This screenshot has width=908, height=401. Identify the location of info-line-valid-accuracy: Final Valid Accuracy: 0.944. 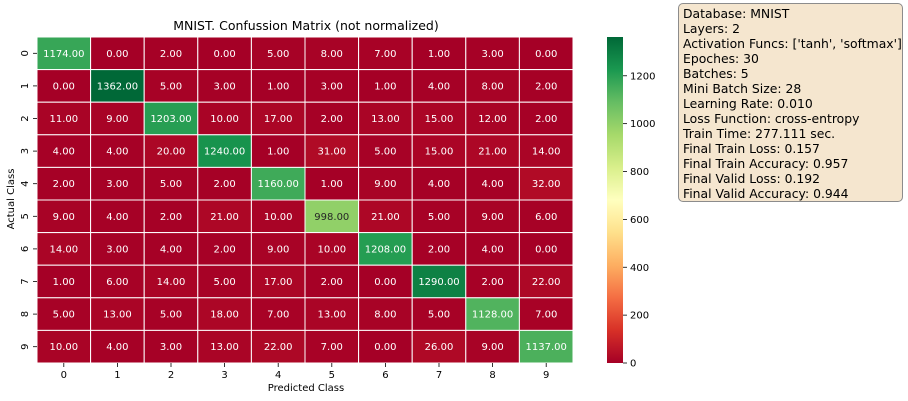
(766, 193).